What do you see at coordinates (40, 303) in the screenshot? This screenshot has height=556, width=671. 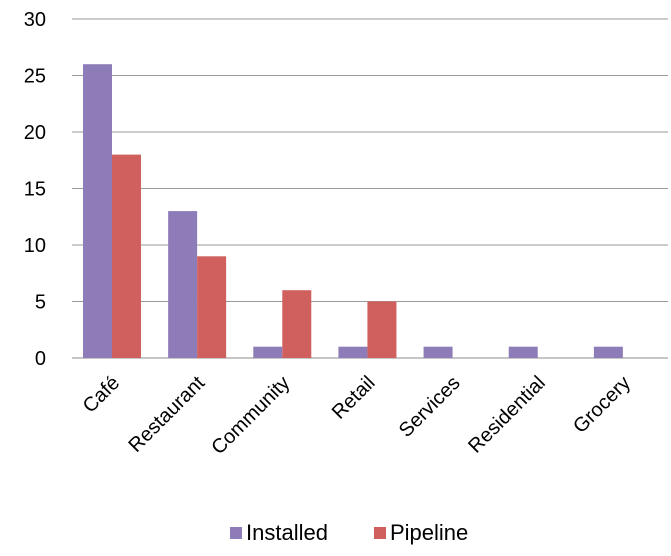 I see `y-tick-label: 5` at bounding box center [40, 303].